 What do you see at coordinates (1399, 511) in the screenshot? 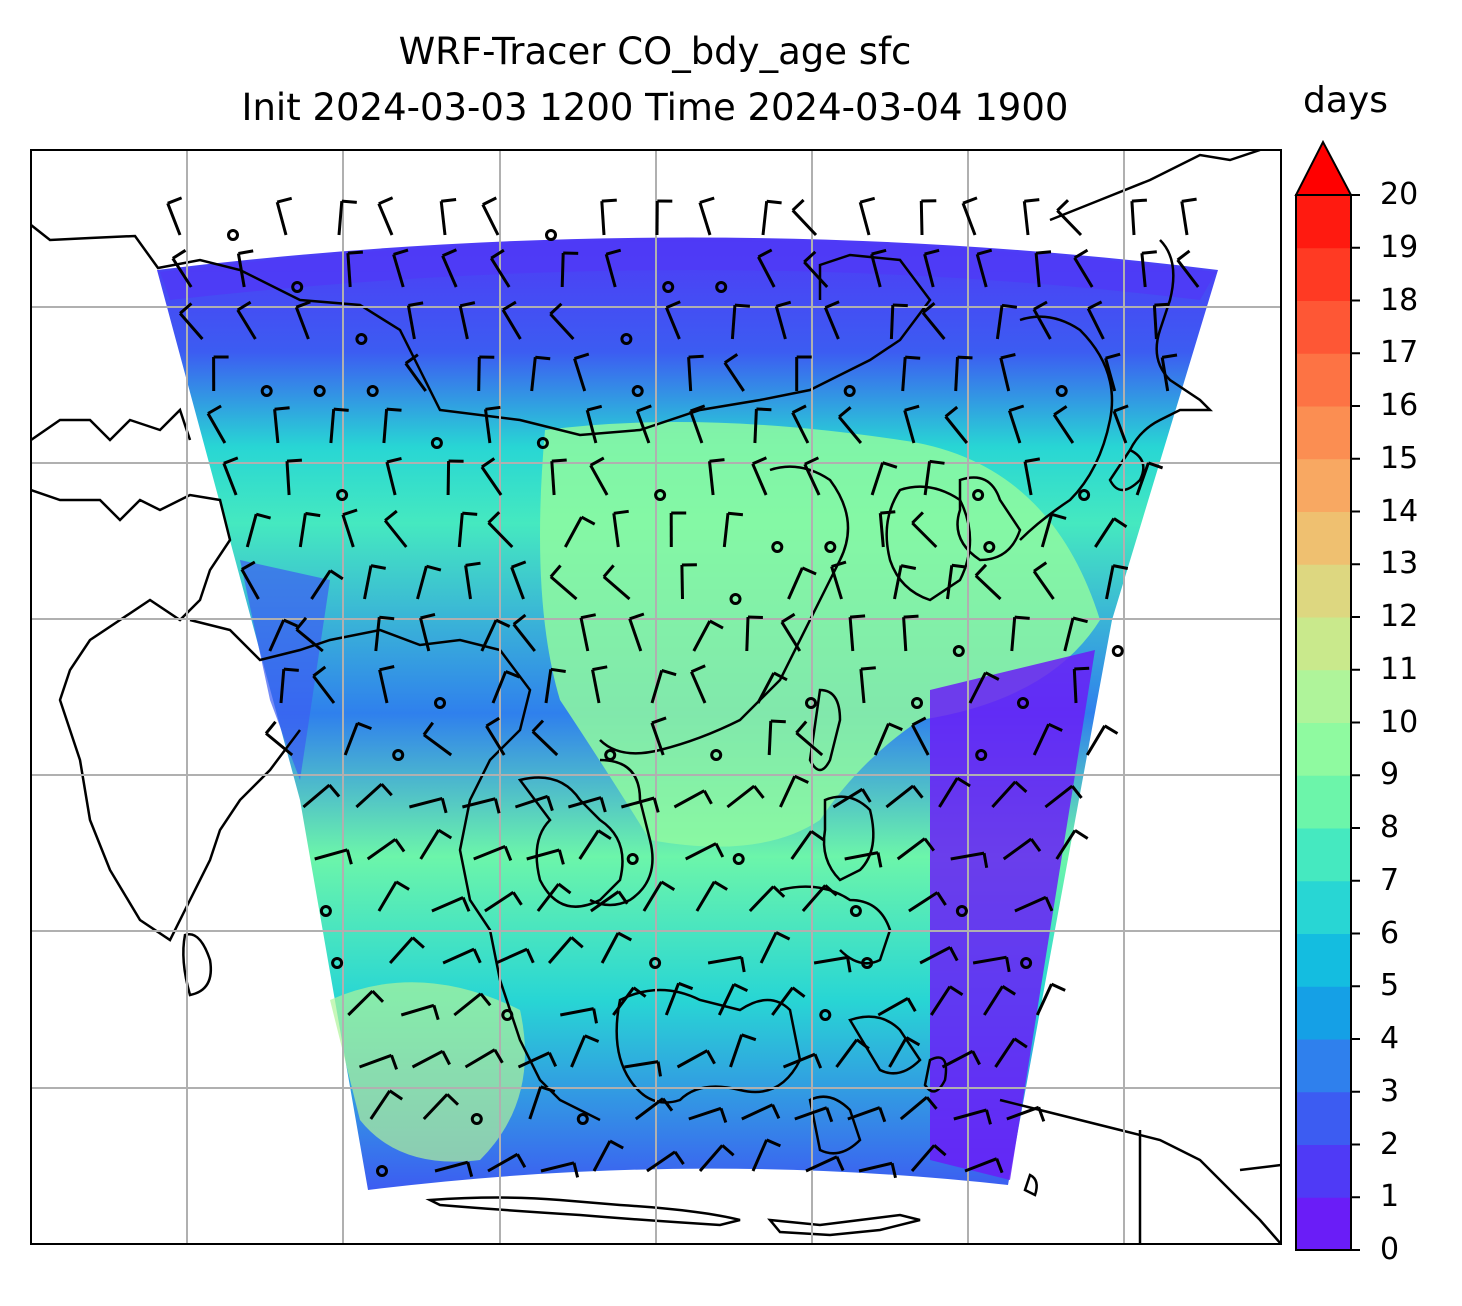
I see `colorbar-tick-label: 14` at bounding box center [1399, 511].